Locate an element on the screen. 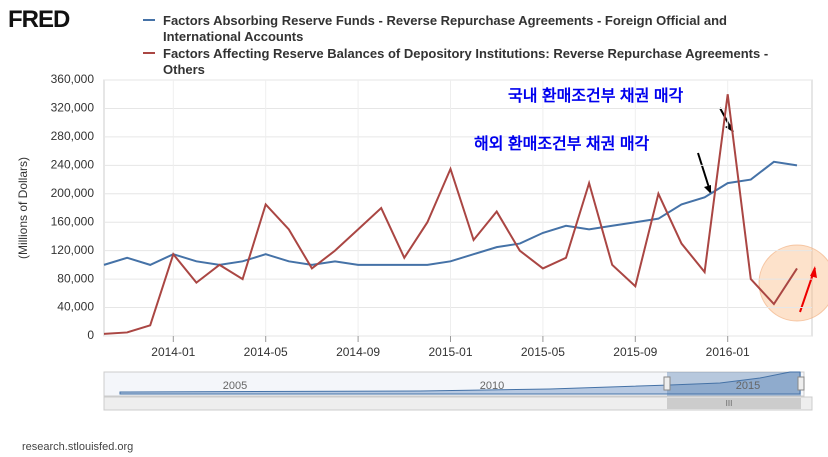 Image resolution: width=828 pixels, height=457 pixels. x-tick-label: 2014-09 is located at coordinates (358, 352).